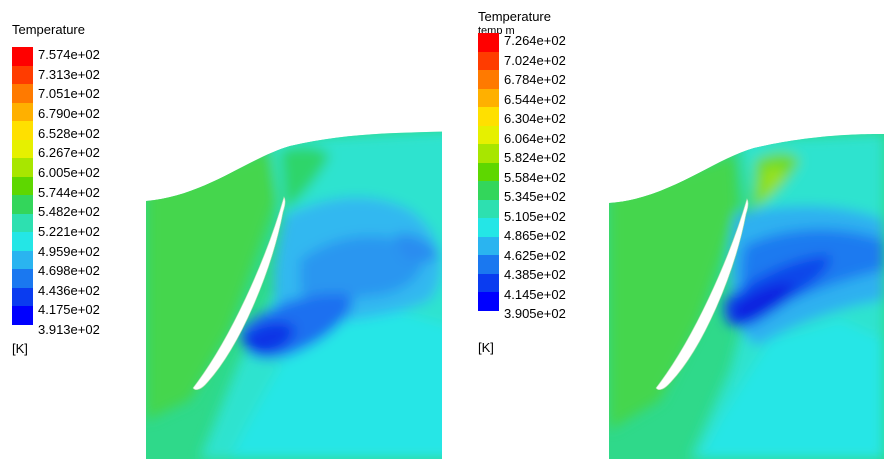  What do you see at coordinates (69, 54) in the screenshot?
I see `tick-label: 7.574e+02` at bounding box center [69, 54].